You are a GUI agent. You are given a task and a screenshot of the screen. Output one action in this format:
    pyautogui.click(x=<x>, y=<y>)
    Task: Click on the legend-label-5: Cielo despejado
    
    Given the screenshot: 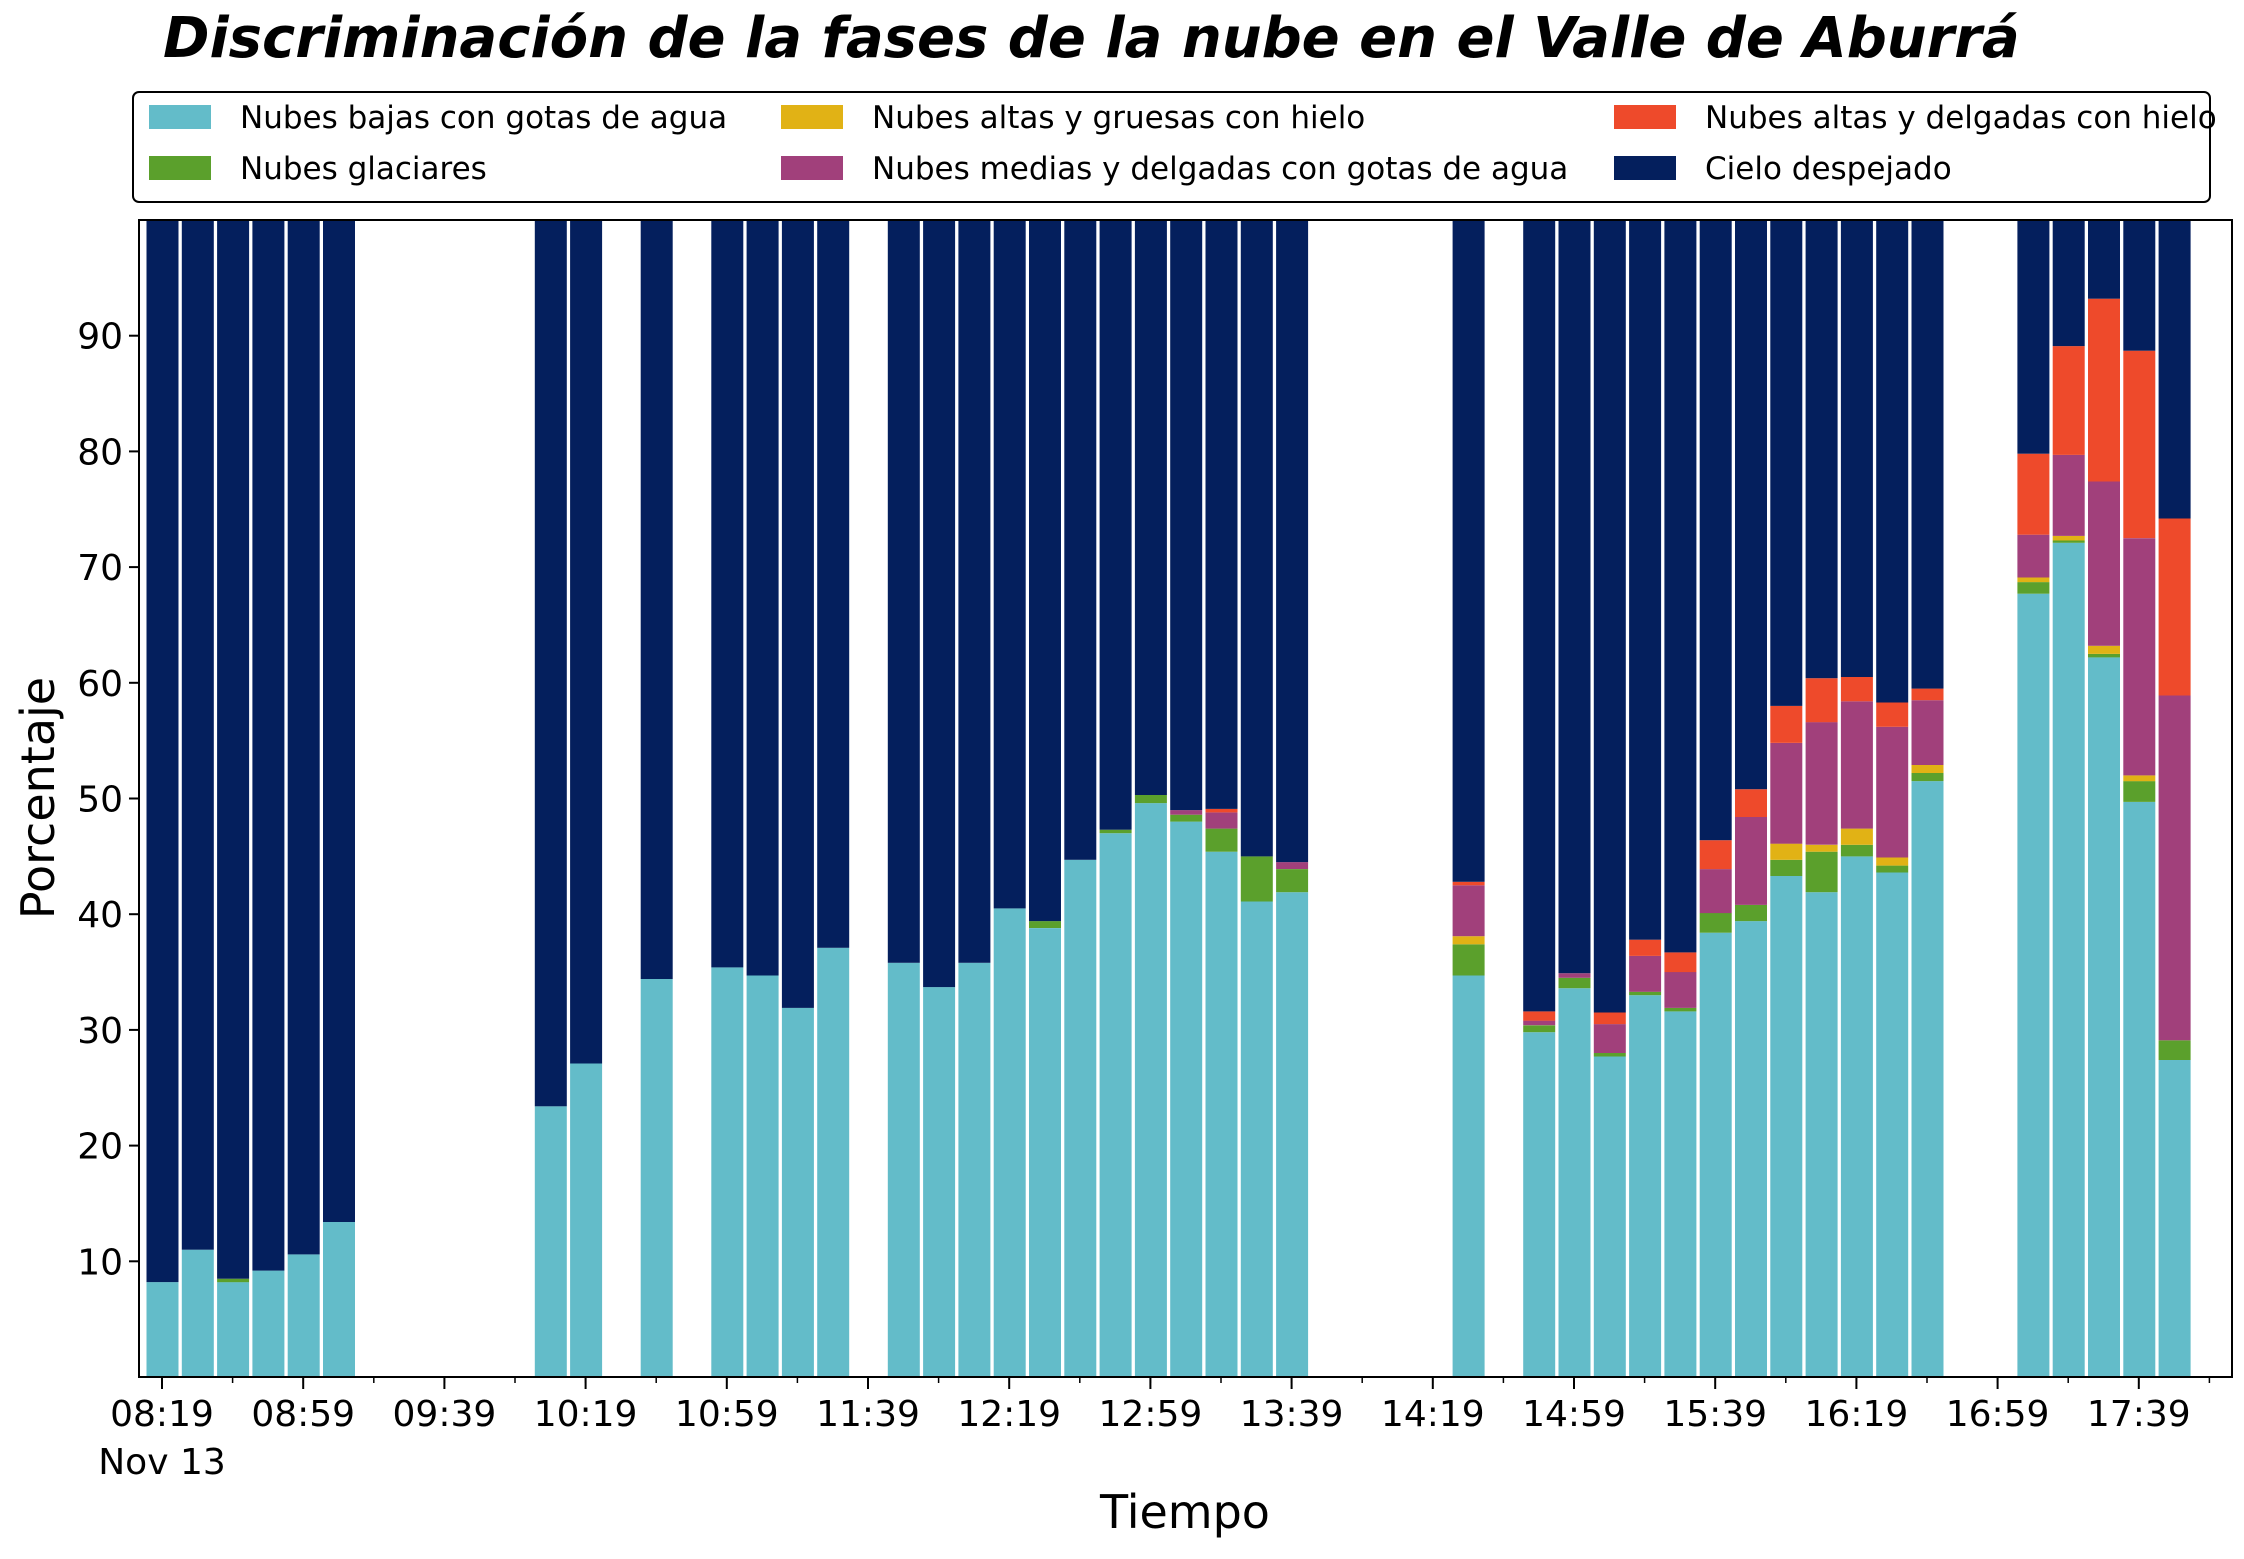 What is the action you would take?
    pyautogui.click(x=1828, y=169)
    